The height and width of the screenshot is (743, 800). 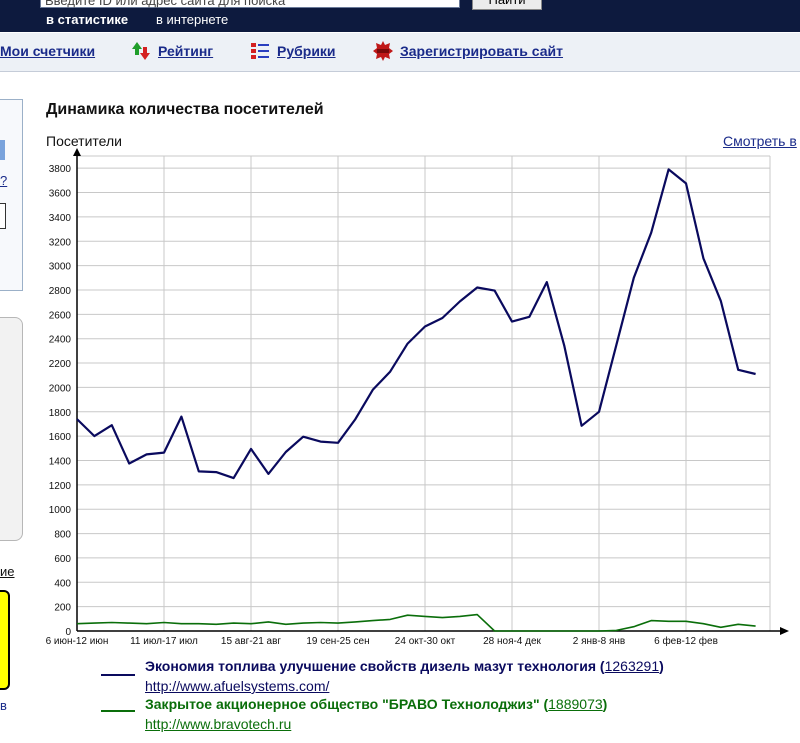 I want to click on sidebar-panel, so click(x=11, y=195).